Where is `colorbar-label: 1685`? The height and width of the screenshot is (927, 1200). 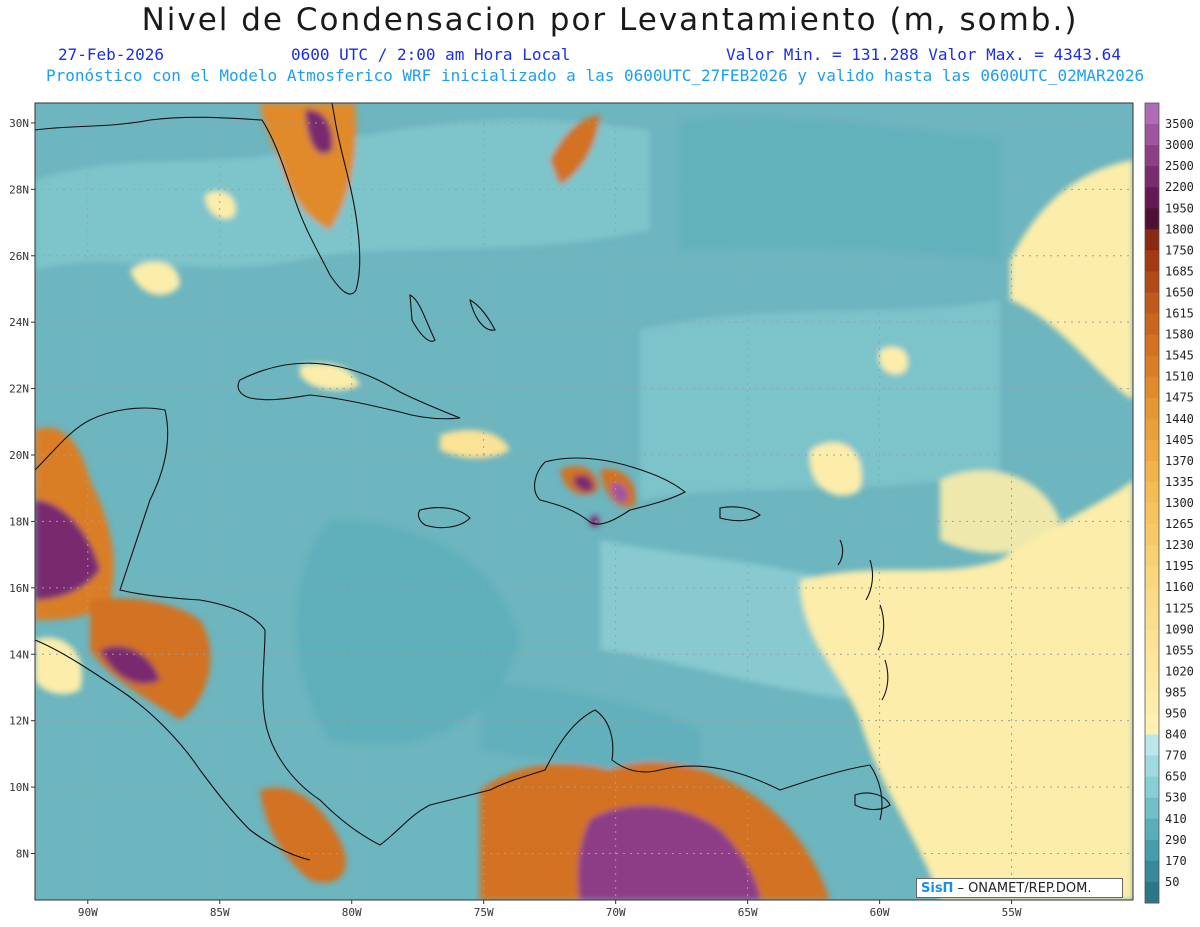
colorbar-label: 1685 is located at coordinates (1179, 271).